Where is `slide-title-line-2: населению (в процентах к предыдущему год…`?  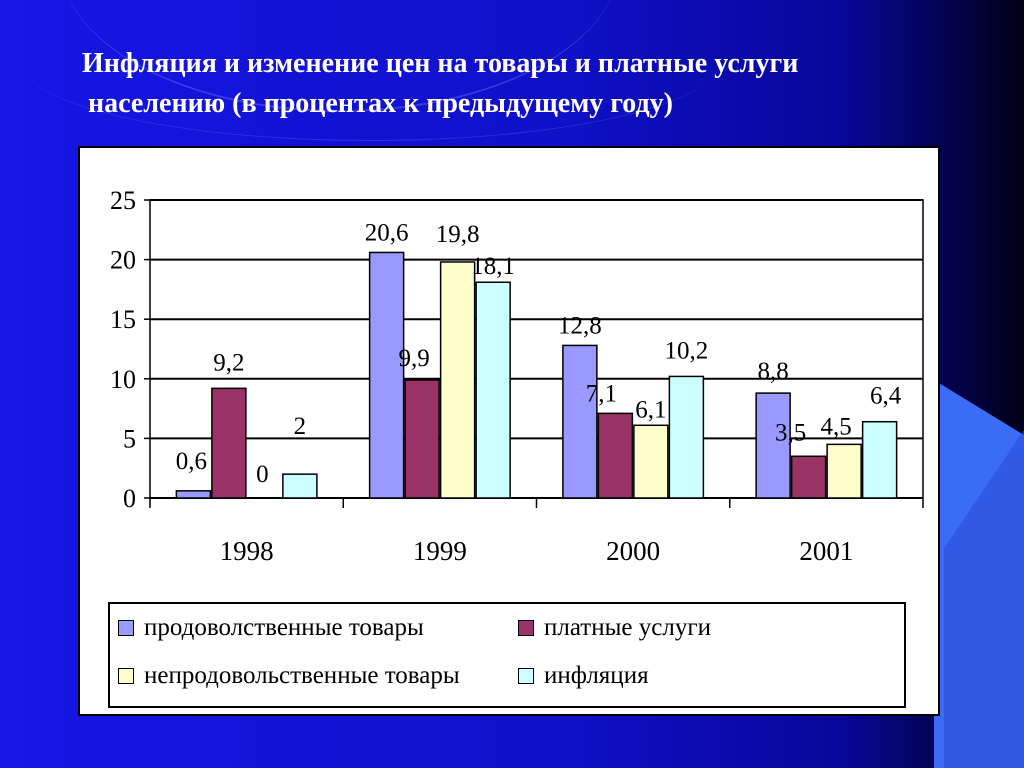 slide-title-line-2: населению (в процентах к предыдущему год… is located at coordinates (380, 103).